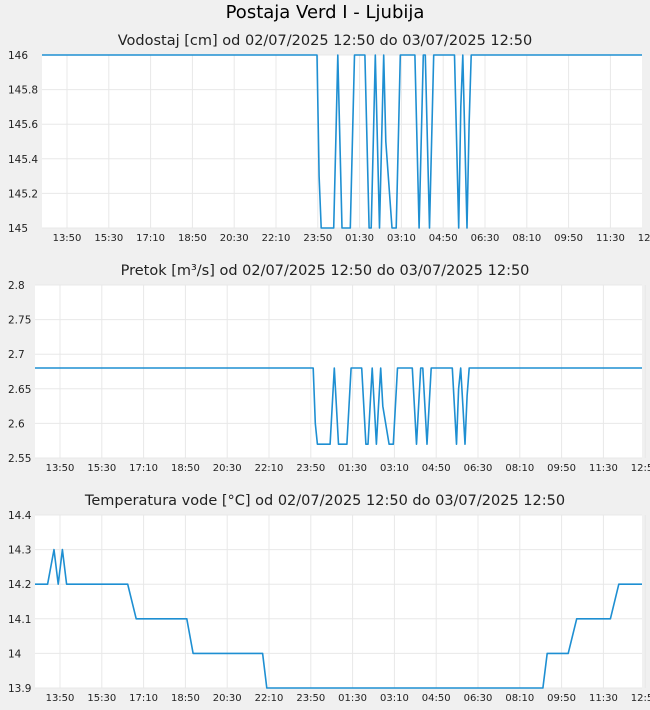 This screenshot has height=710, width=650. Describe the element at coordinates (20, 516) in the screenshot. I see `y-tick-label: 14.4` at that location.